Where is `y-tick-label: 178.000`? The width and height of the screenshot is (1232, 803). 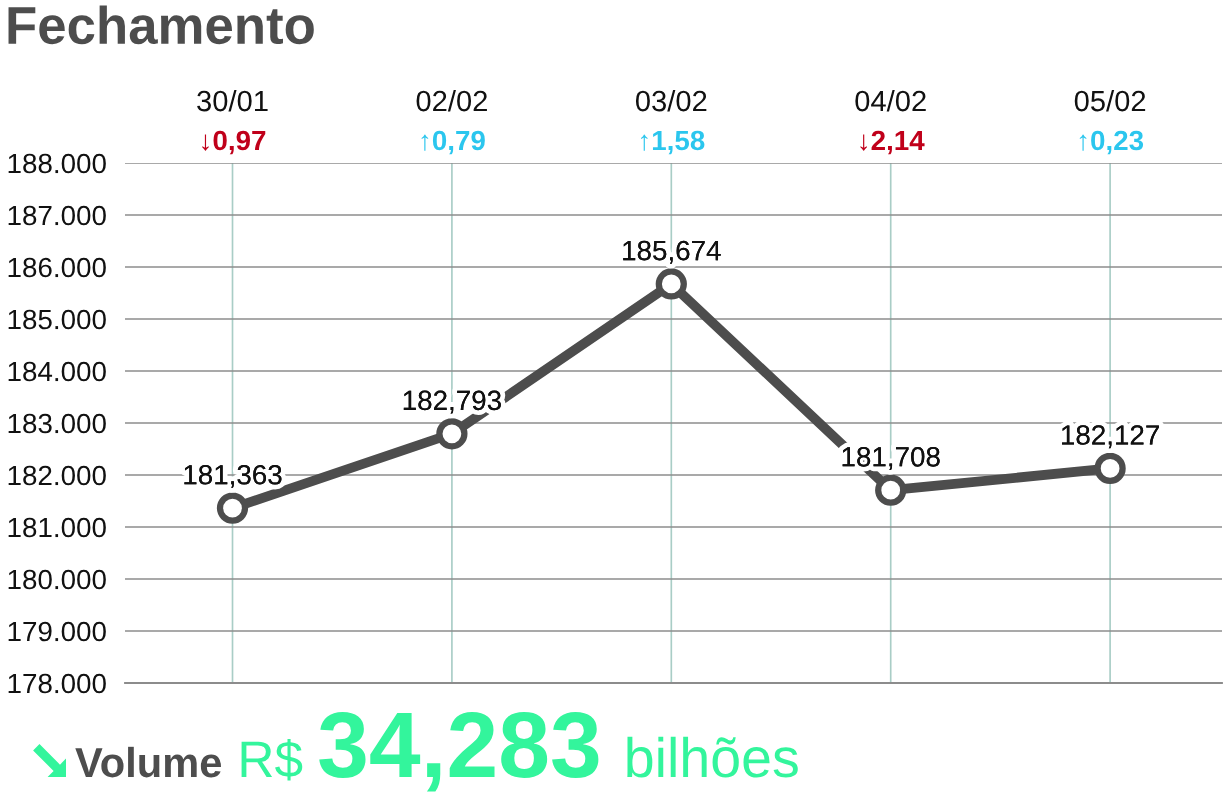 y-tick-label: 178.000 is located at coordinates (57, 683).